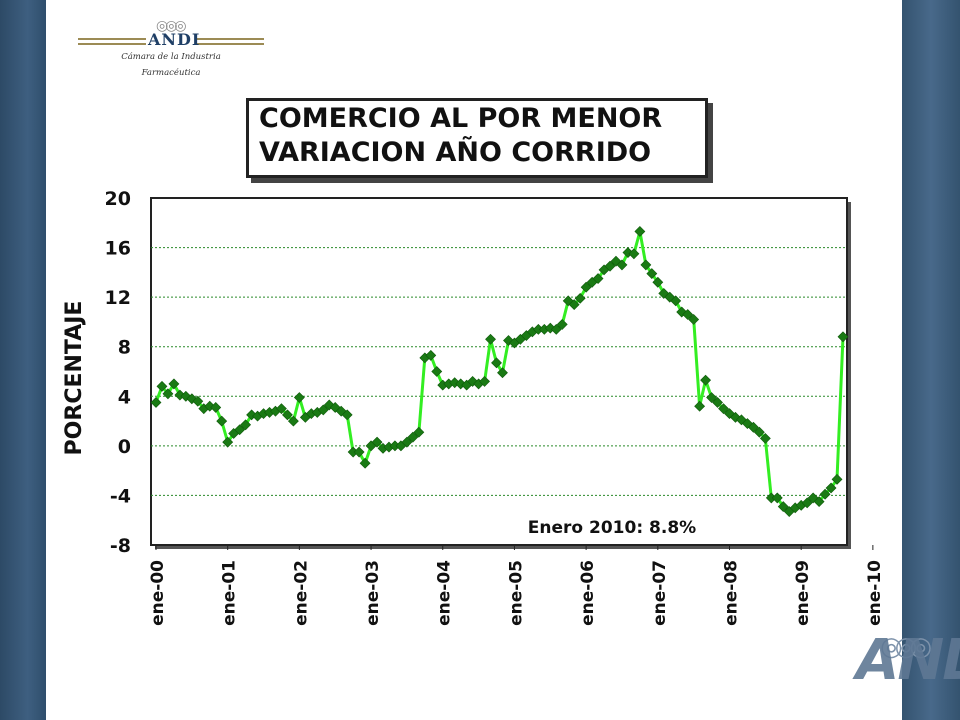 The width and height of the screenshot is (960, 720). I want to click on y-axis-label: PORCENTAJE, so click(74, 378).